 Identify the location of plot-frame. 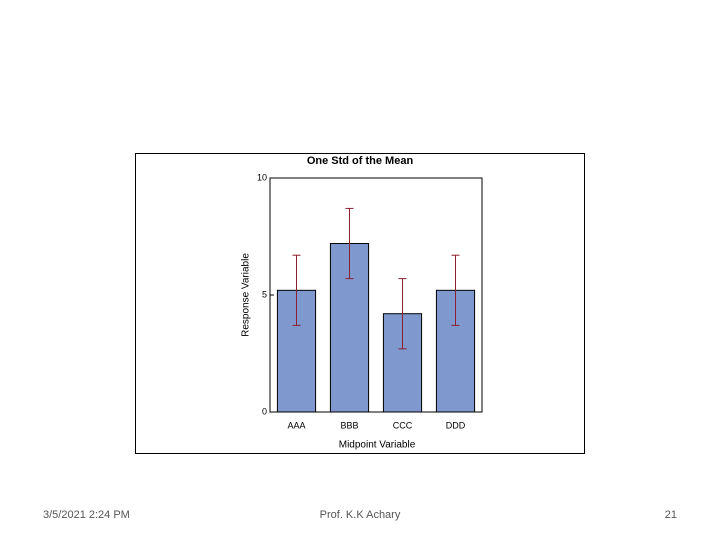
(376, 295).